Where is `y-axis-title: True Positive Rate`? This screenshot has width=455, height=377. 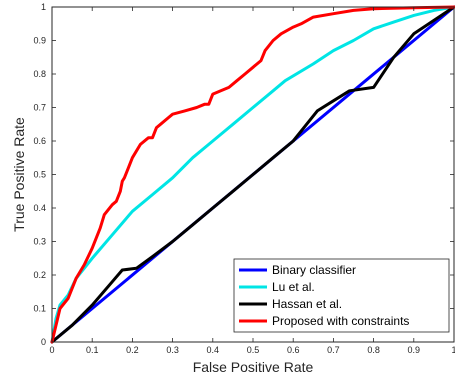 y-axis-title: True Positive Rate is located at coordinates (19, 174).